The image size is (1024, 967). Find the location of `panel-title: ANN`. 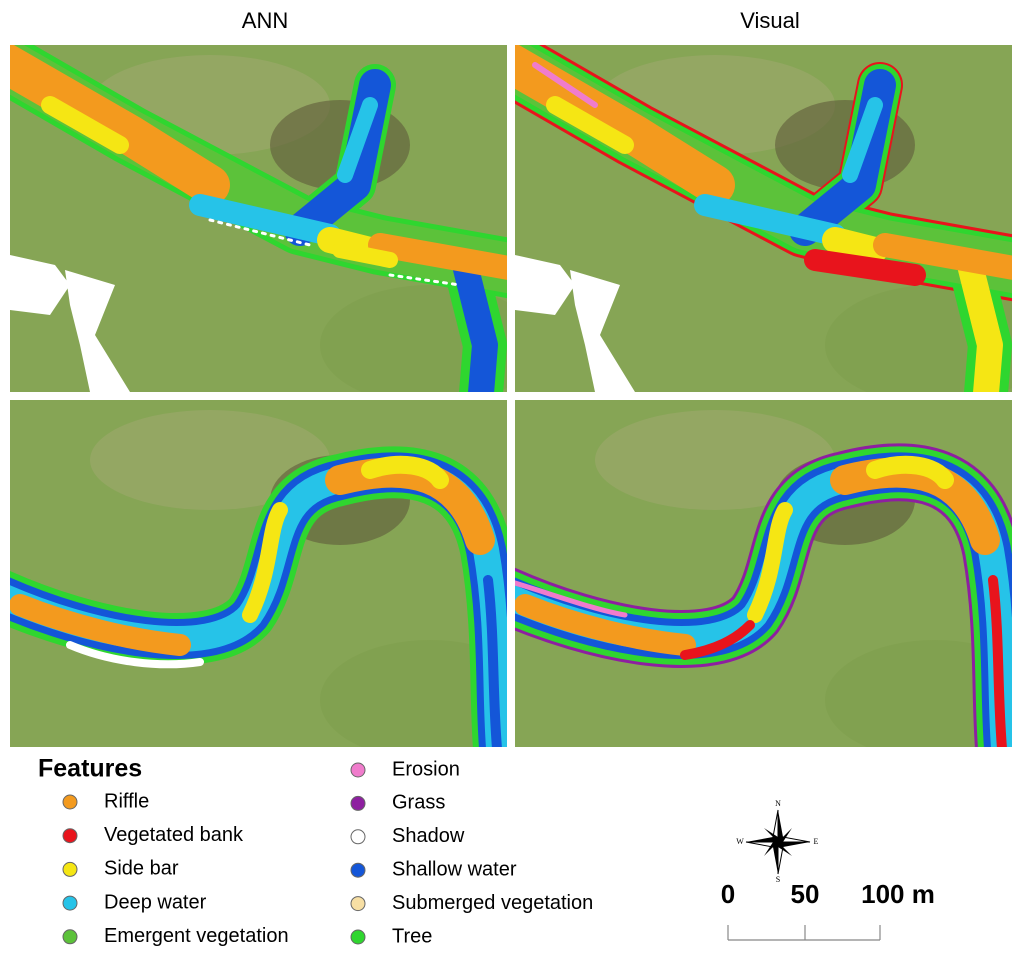

panel-title: ANN is located at coordinates (265, 20).